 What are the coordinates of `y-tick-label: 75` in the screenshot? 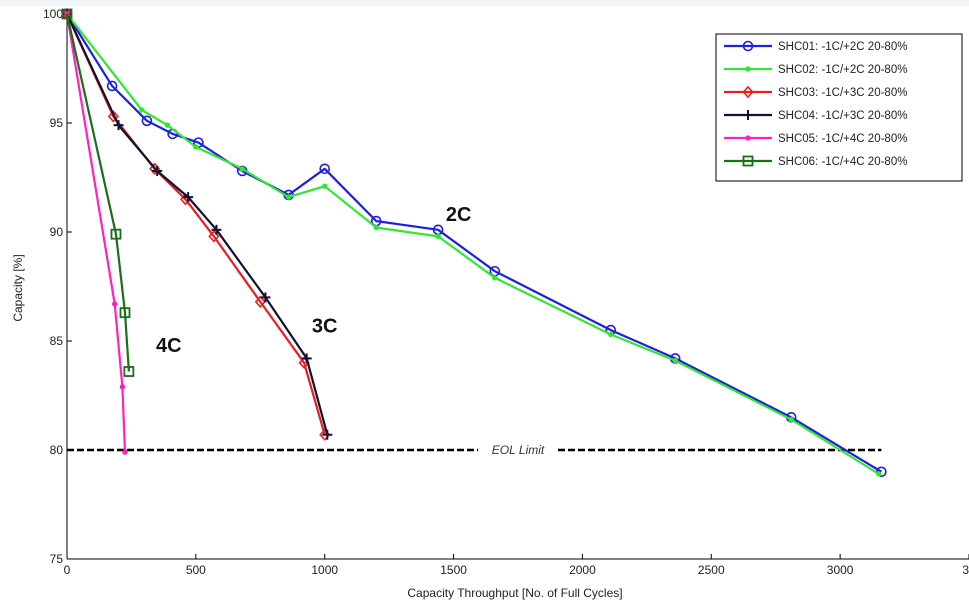 It's located at (57, 559).